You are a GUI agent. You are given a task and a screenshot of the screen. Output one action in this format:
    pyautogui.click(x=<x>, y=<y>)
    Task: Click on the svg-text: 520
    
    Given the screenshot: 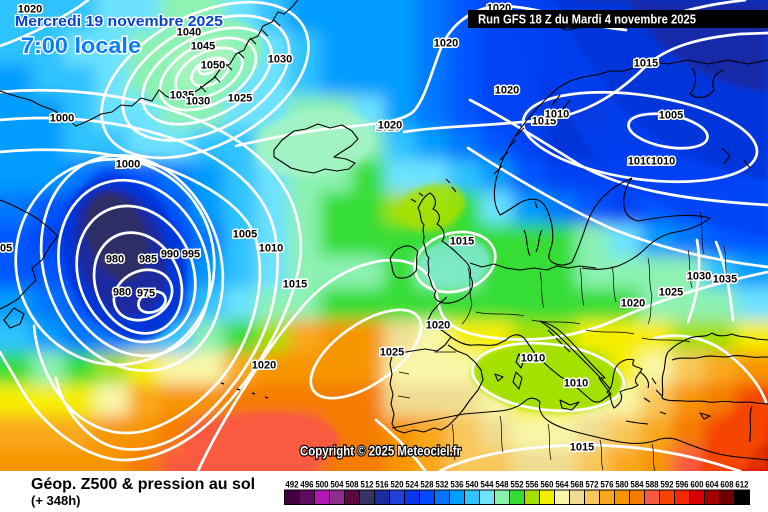 What is the action you would take?
    pyautogui.click(x=396, y=485)
    